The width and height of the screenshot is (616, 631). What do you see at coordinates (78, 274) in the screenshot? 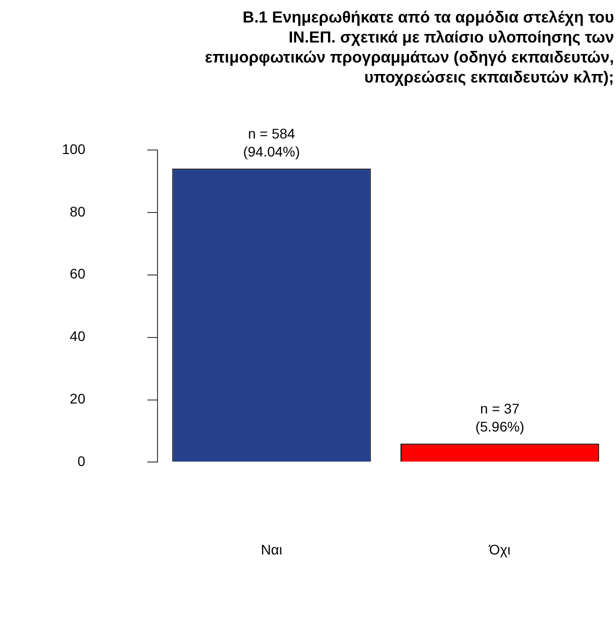
I see `y-tick-label: 60` at bounding box center [78, 274].